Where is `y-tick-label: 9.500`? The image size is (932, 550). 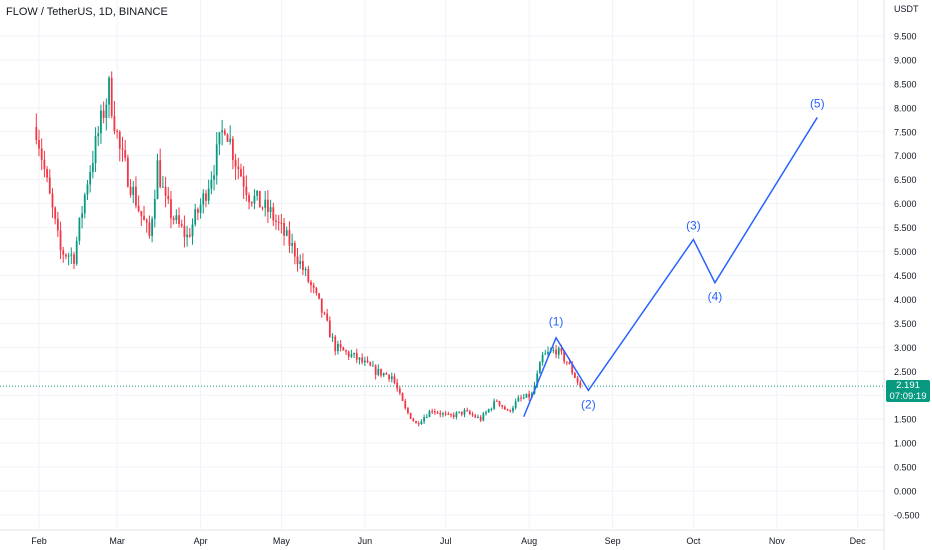
y-tick-label: 9.500 is located at coordinates (905, 37).